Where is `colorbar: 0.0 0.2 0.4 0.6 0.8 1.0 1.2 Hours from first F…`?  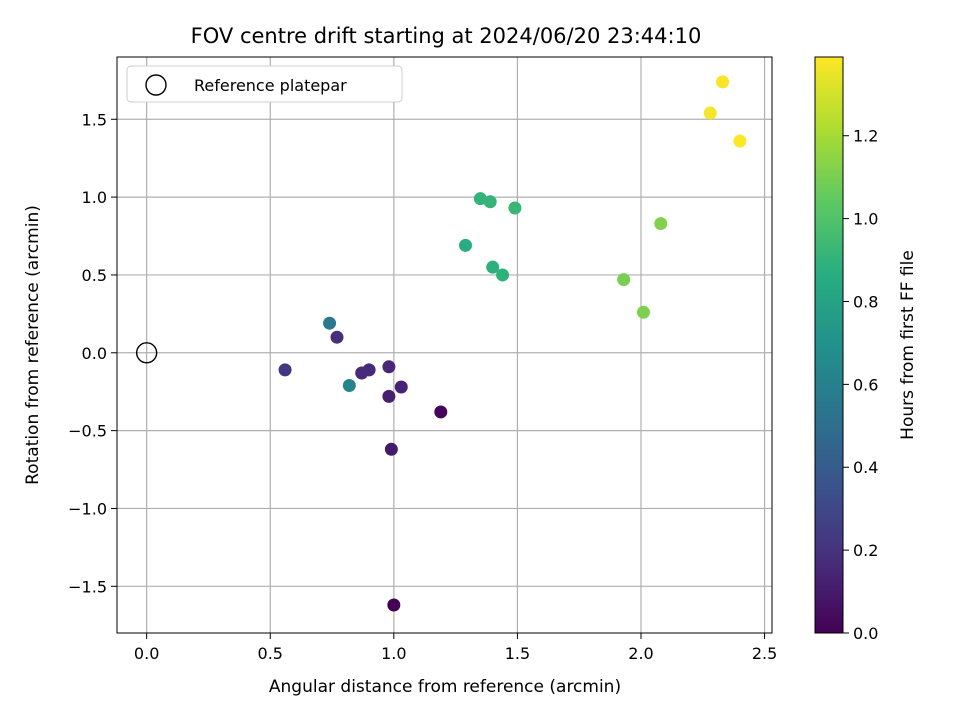 colorbar: 0.0 0.2 0.4 0.6 0.8 1.0 1.2 Hours from first F… is located at coordinates (866, 349).